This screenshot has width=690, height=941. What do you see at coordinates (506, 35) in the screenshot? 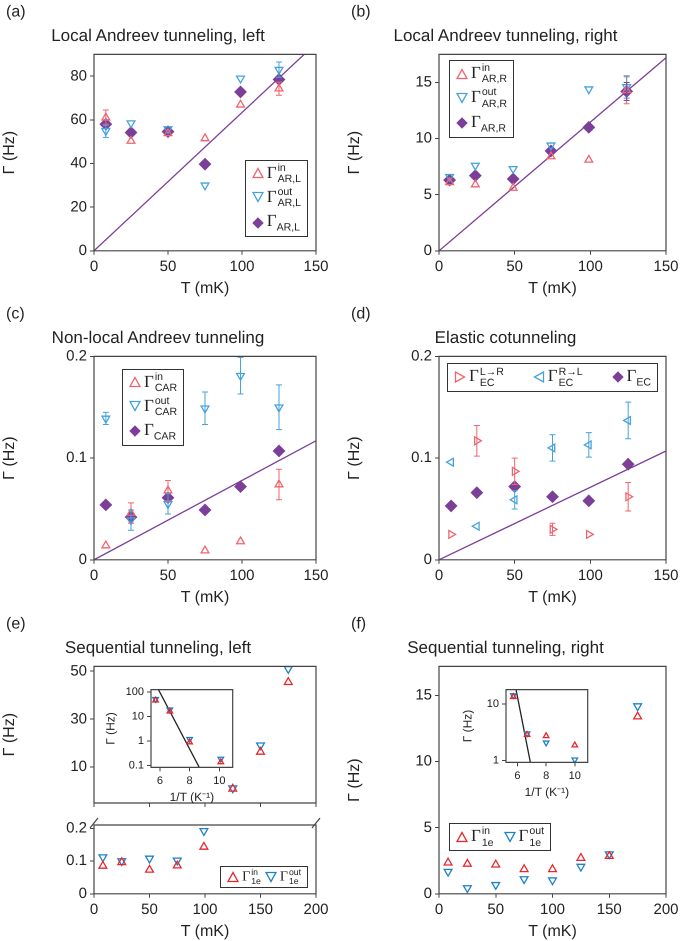
I see `chart-title: Local Andreev tunneling, right` at bounding box center [506, 35].